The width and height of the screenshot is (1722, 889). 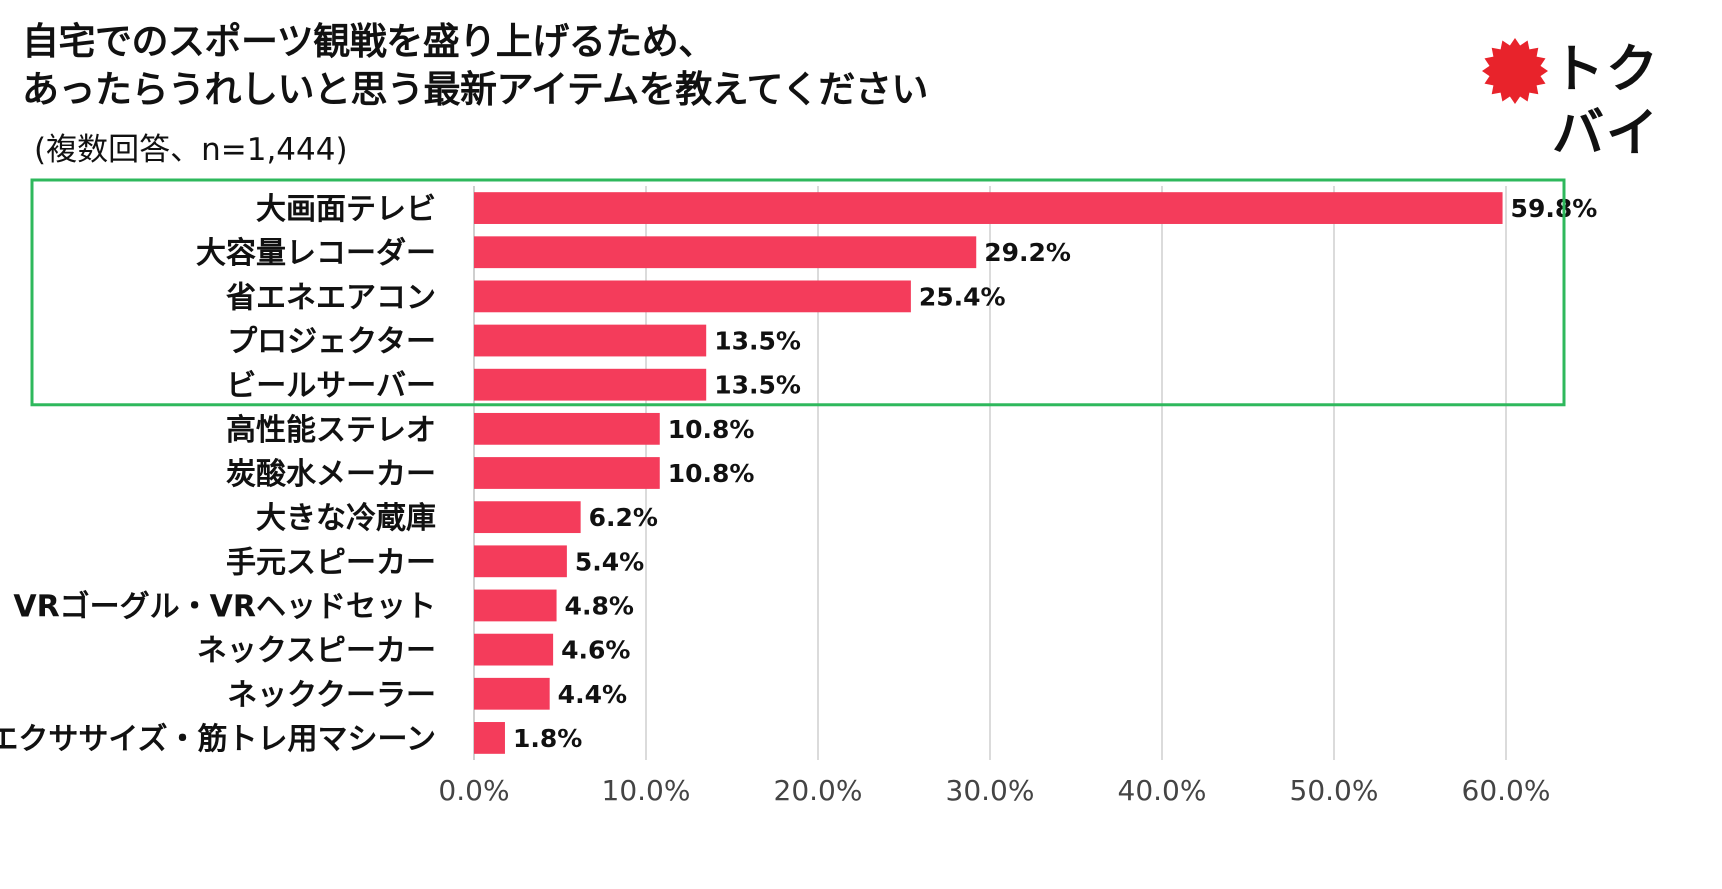 I want to click on category-label: VRゴーグル・VRヘッドセット, so click(x=224, y=606).